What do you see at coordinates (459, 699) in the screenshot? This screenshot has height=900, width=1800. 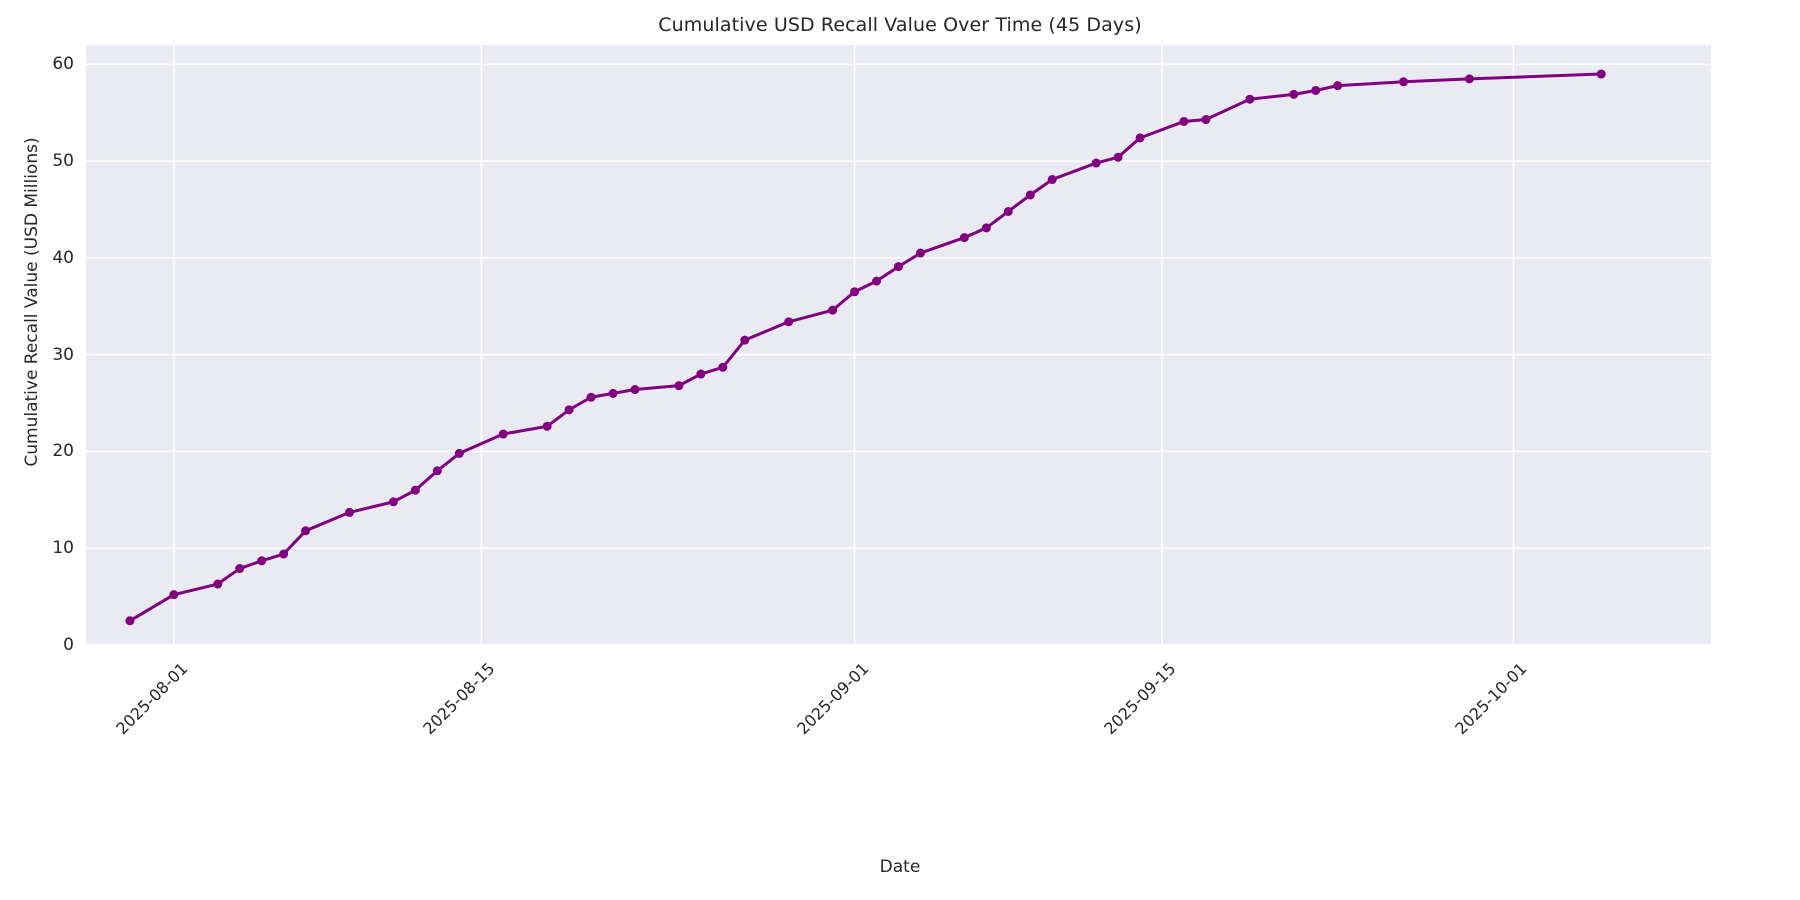 I see `x-axis-tick-label: 2025-08-15` at bounding box center [459, 699].